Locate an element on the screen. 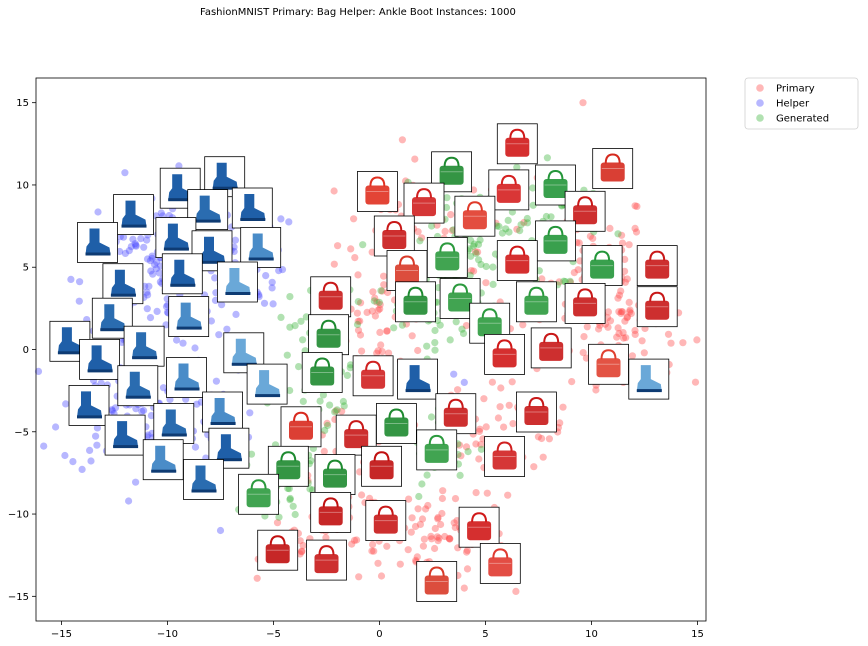  legend-label: Primary is located at coordinates (795, 89).